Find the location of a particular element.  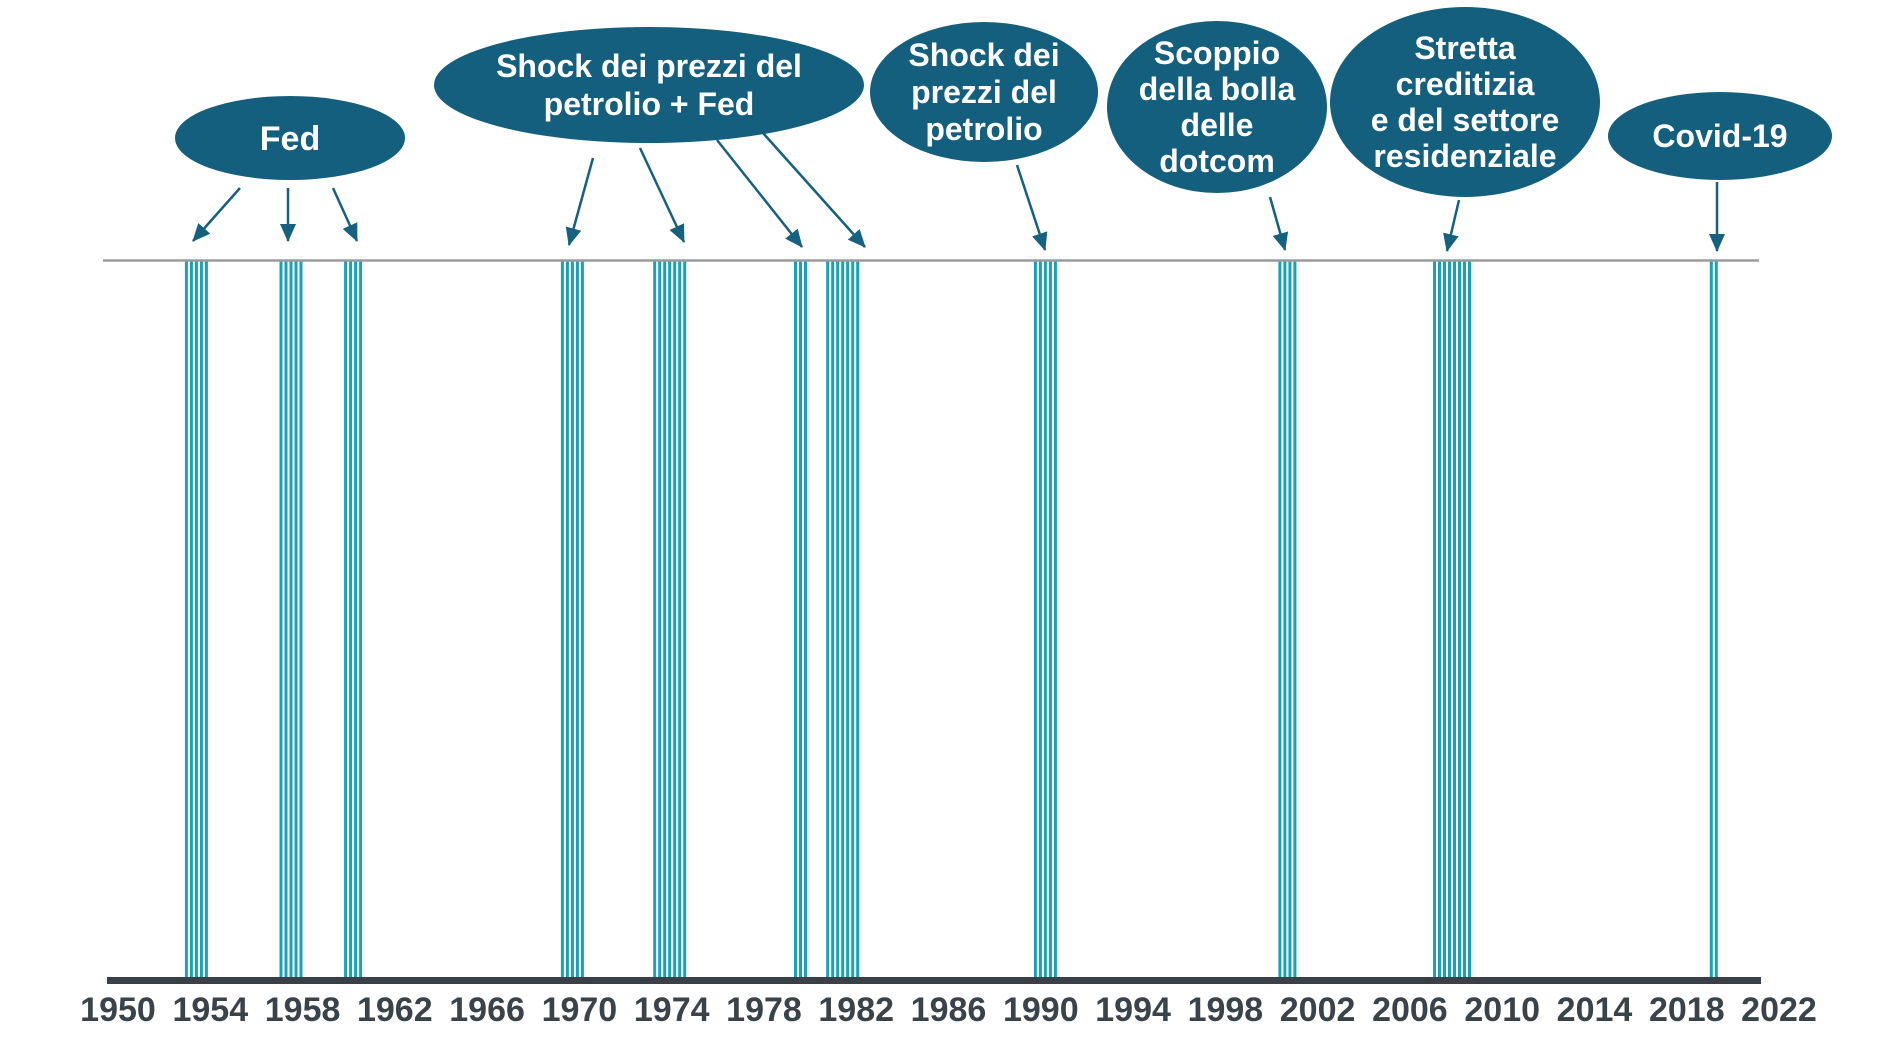

axis-tick-label: 1986 is located at coordinates (949, 1010).